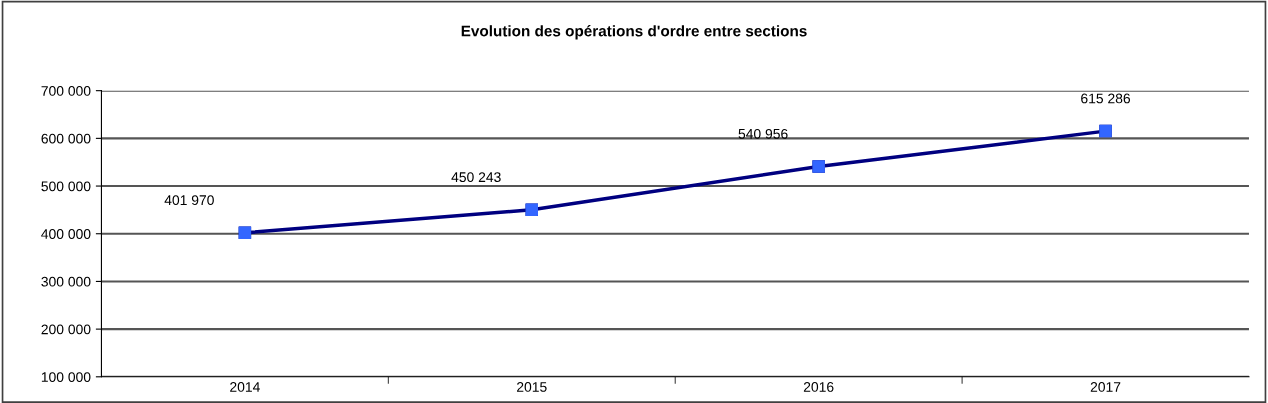 This screenshot has height=403, width=1268. What do you see at coordinates (1106, 98) in the screenshot?
I see `data-label: 615 286` at bounding box center [1106, 98].